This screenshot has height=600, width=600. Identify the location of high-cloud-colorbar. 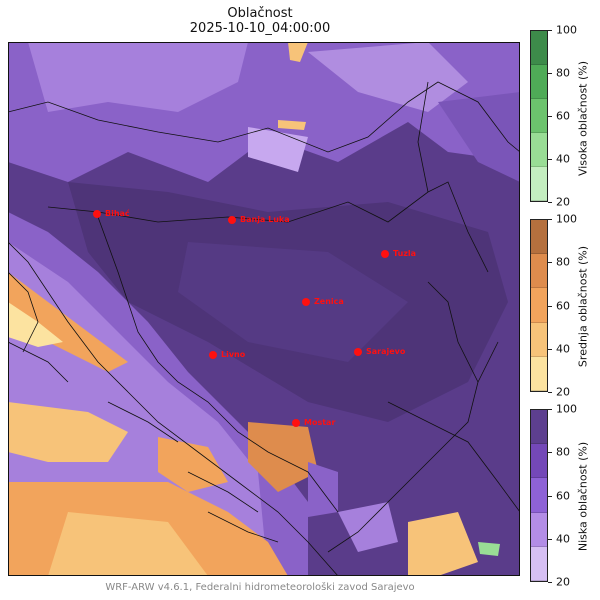
(539, 116).